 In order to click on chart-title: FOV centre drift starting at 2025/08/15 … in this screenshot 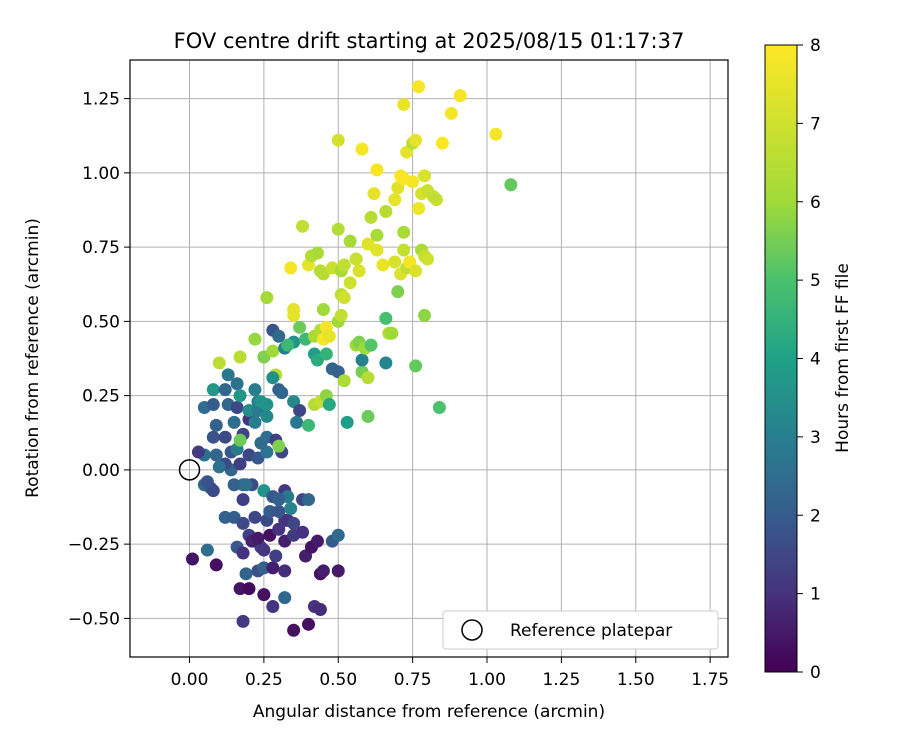, I will do `click(429, 41)`.